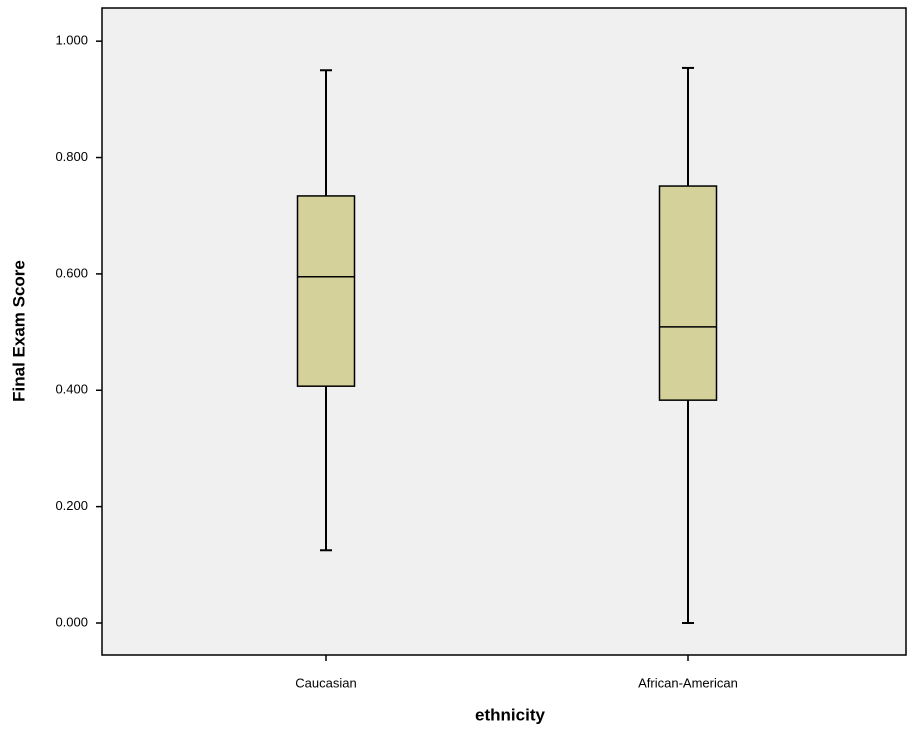  What do you see at coordinates (71, 505) in the screenshot?
I see `y-tick-label: 0.200` at bounding box center [71, 505].